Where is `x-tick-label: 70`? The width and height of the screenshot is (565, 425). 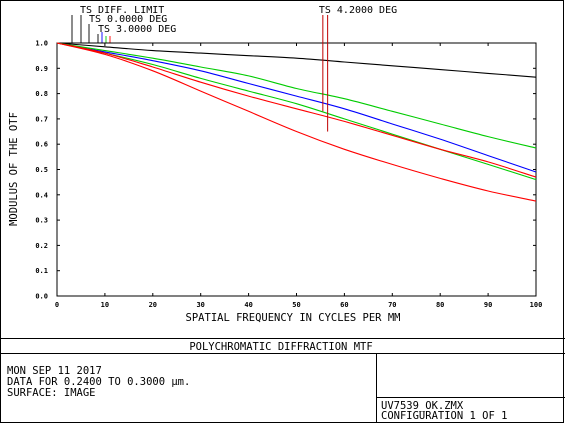 x-tick-label: 70 is located at coordinates (392, 305).